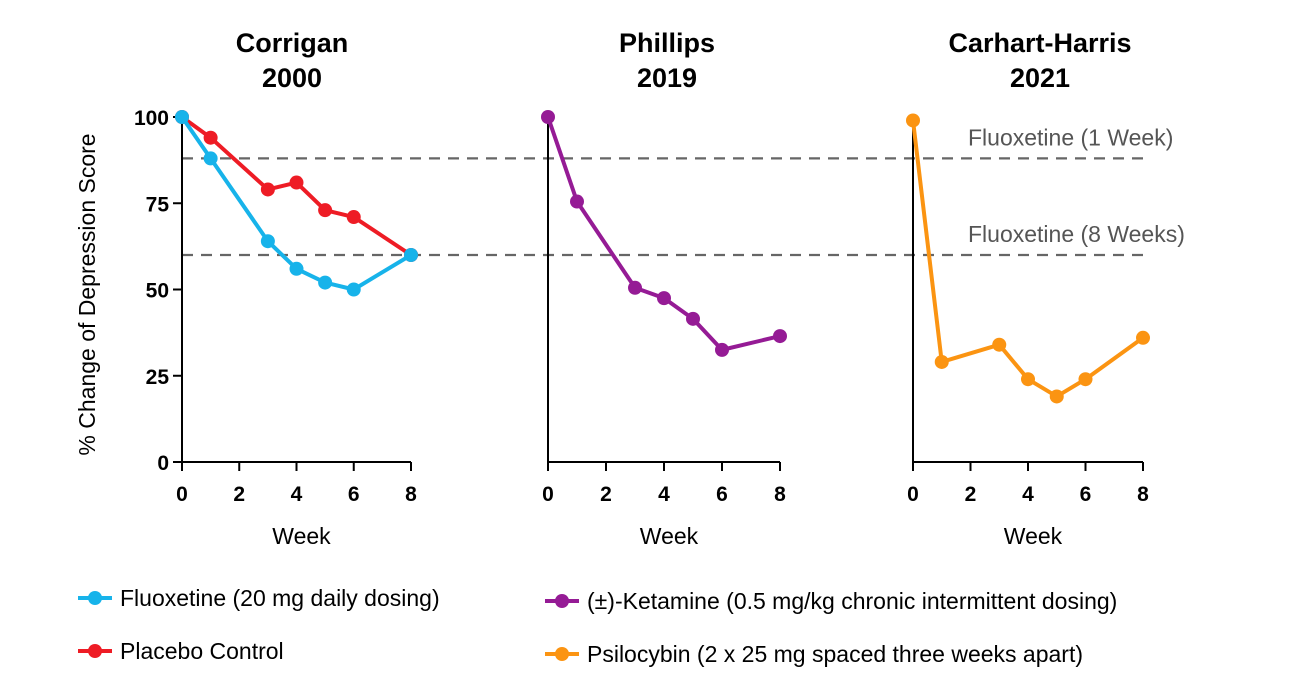 Image resolution: width=1305 pixels, height=698 pixels. I want to click on legend-label: Fluoxetine (20 mg daily dosing), so click(280, 598).